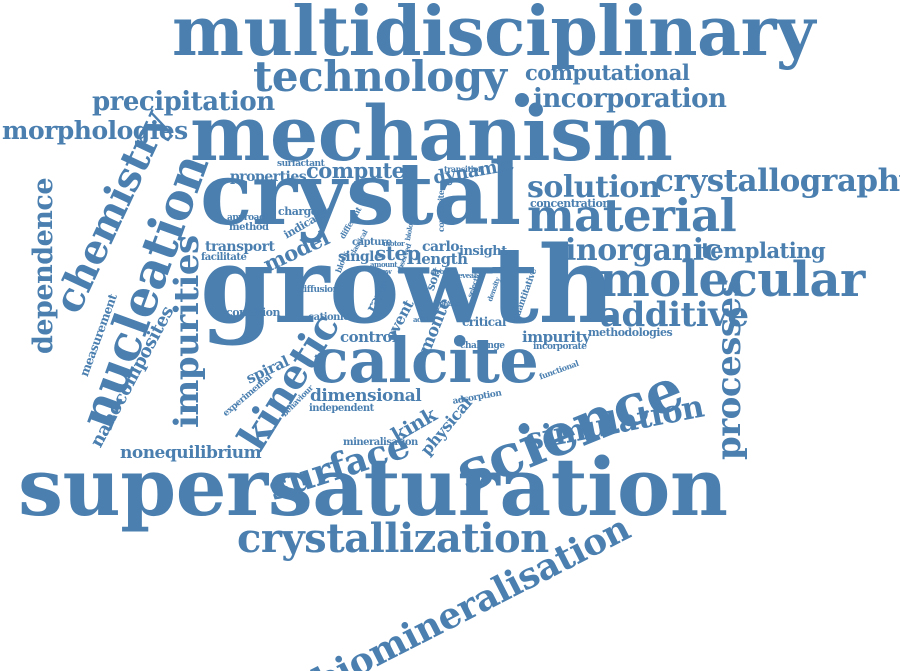 This screenshot has width=900, height=671. I want to click on word-mechanism: mechanism, so click(431, 133).